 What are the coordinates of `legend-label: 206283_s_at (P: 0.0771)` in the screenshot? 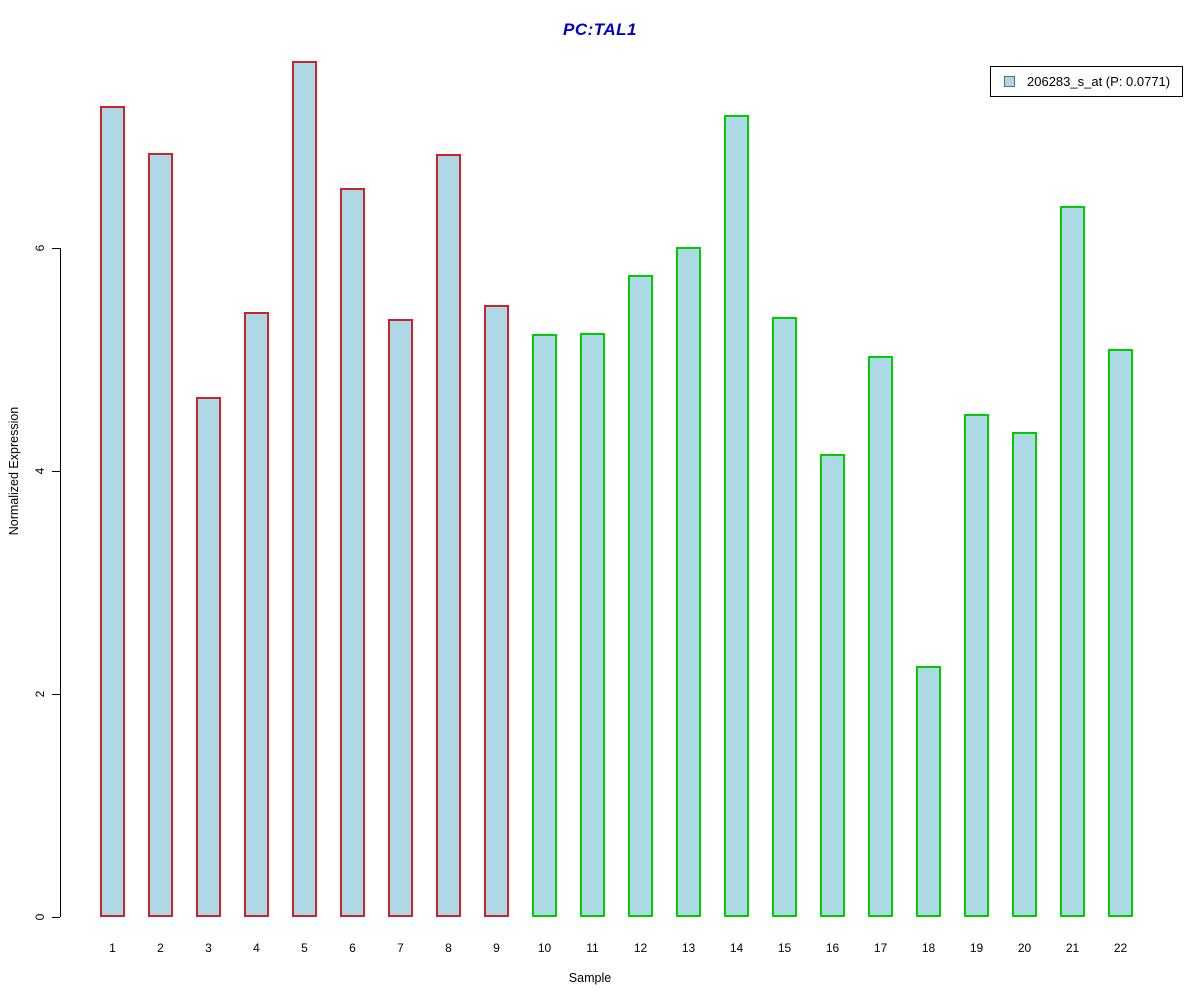 It's located at (1099, 81).